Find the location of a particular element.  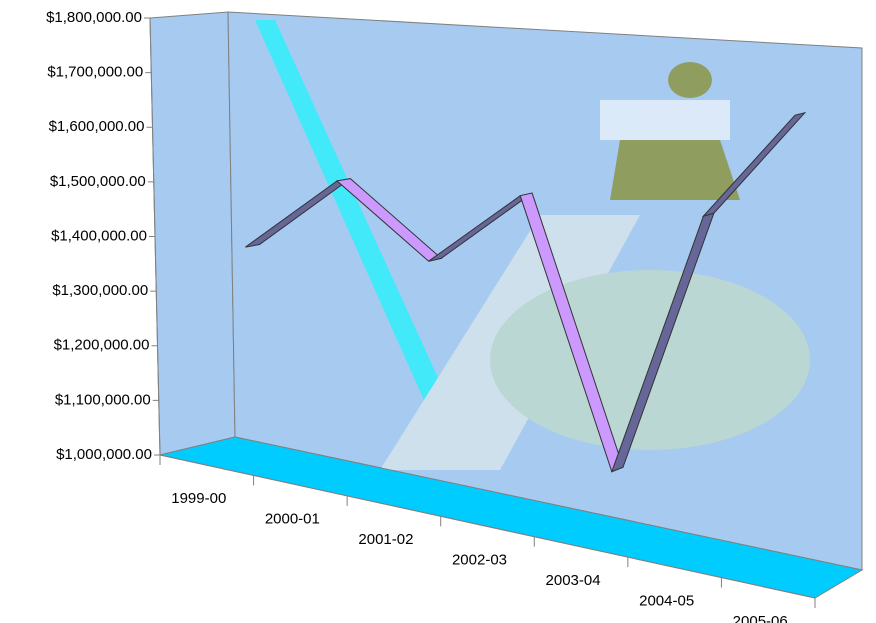

y-tick-label: $1,800,000.00 is located at coordinates (94, 17).